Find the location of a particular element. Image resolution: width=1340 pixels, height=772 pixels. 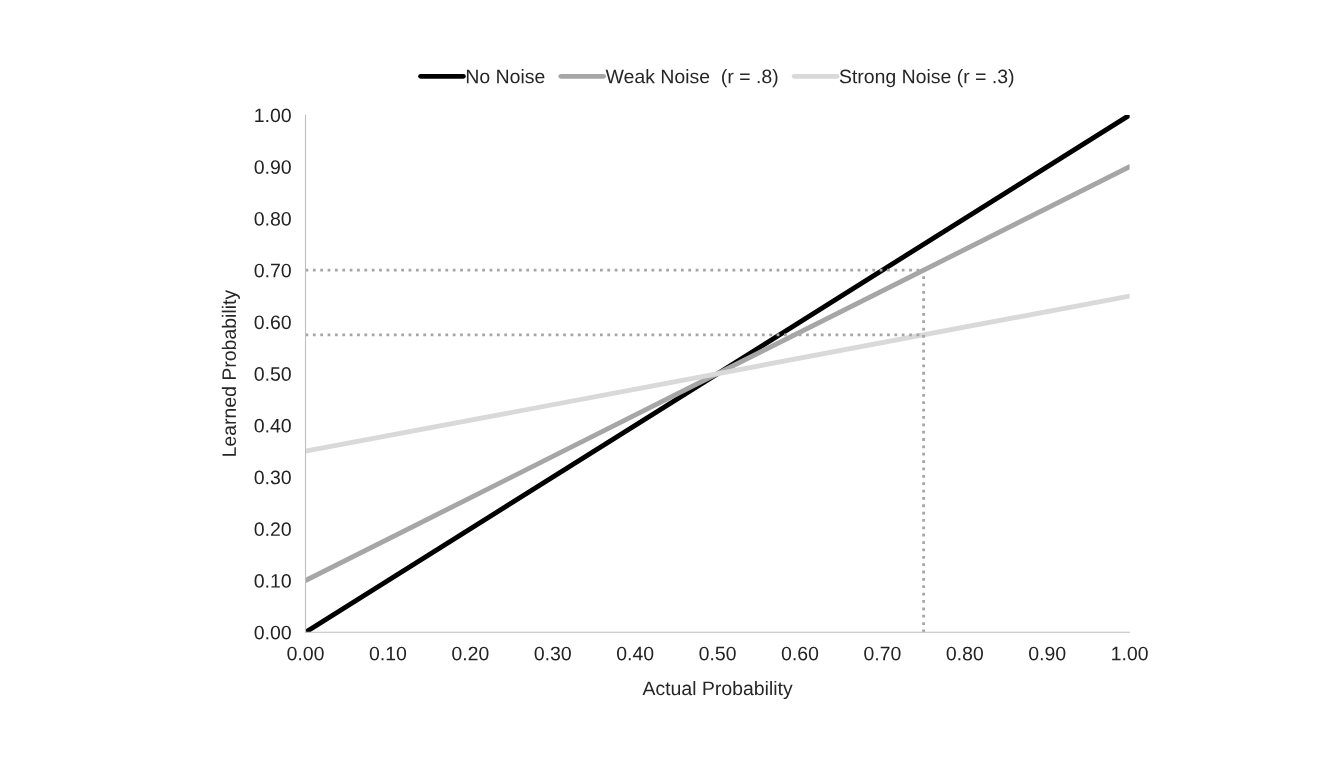

y-tick-label: 1.00 is located at coordinates (273, 115).